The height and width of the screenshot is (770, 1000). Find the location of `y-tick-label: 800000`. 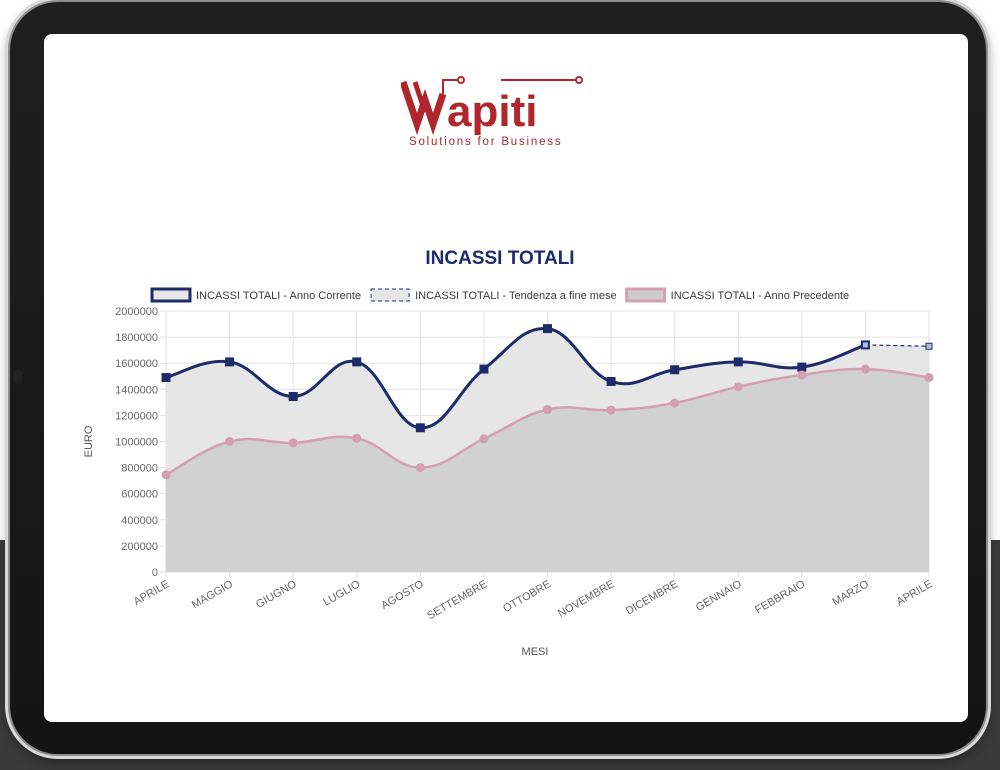

y-tick-label: 800000 is located at coordinates (139, 469).